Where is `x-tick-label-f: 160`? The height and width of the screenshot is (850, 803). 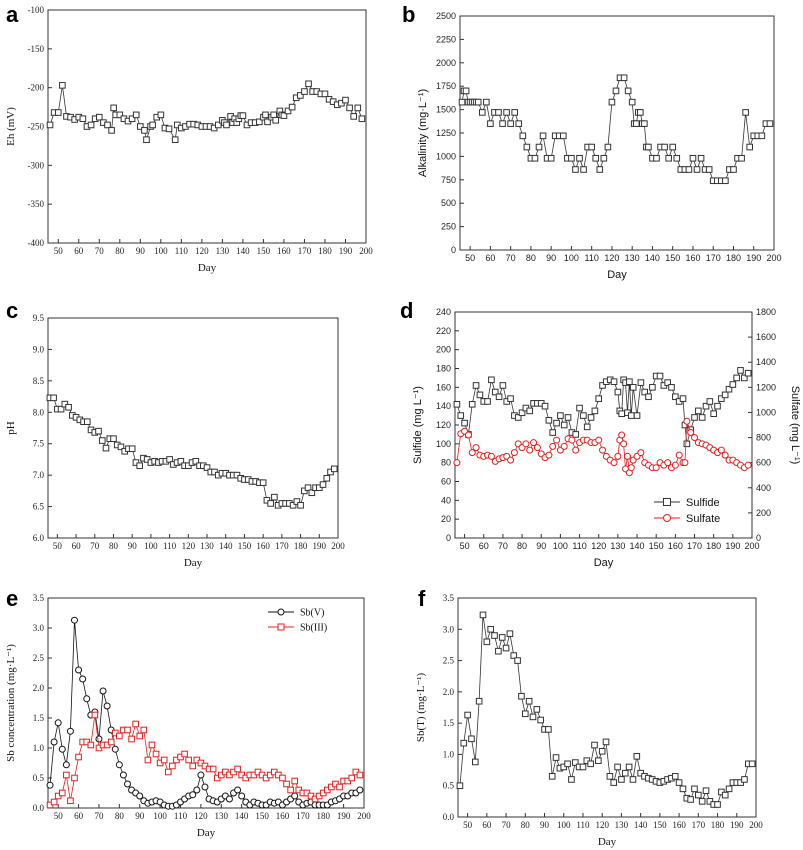 x-tick-label-f: 160 is located at coordinates (679, 825).